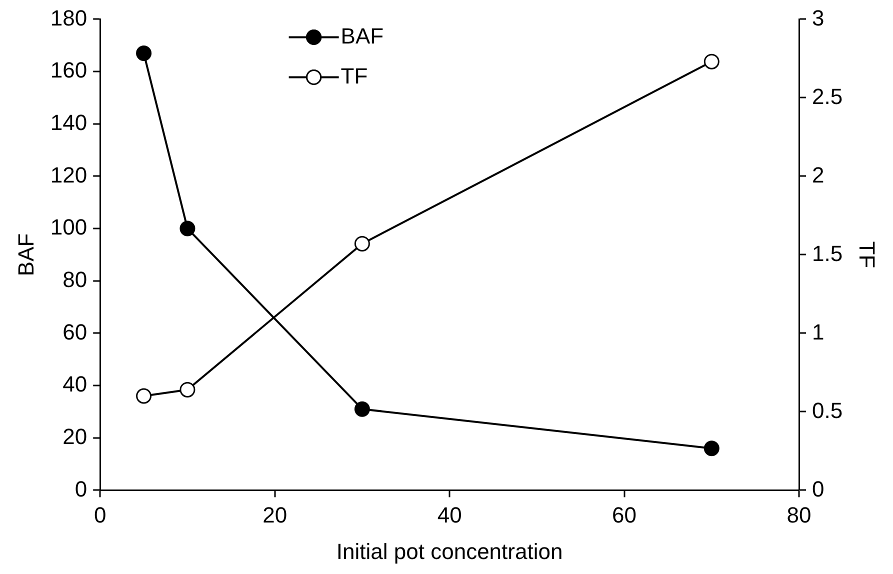 The image size is (893, 574). Describe the element at coordinates (75, 331) in the screenshot. I see `y-tick-label: 60` at that location.